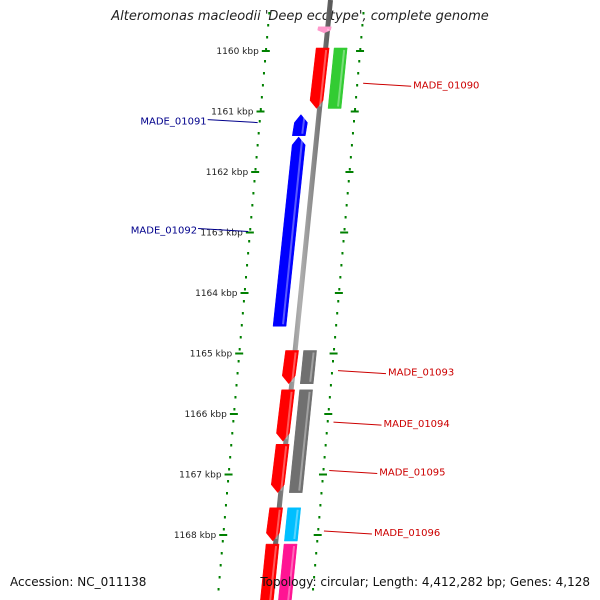  Describe the element at coordinates (221, 234) in the screenshot. I see `tick-label: 1163 kbp` at that location.